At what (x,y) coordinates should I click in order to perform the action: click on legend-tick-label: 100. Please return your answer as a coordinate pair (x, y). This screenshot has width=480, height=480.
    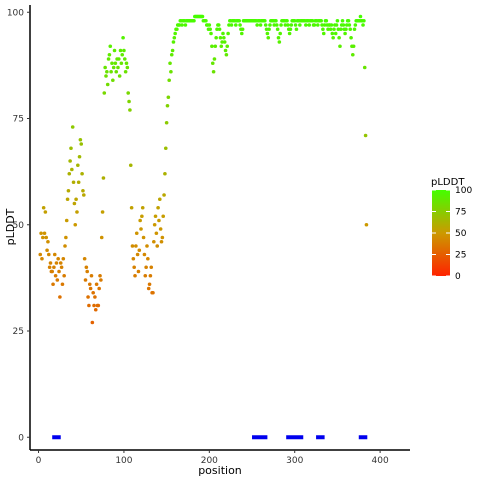
    Looking at the image, I should click on (463, 191).